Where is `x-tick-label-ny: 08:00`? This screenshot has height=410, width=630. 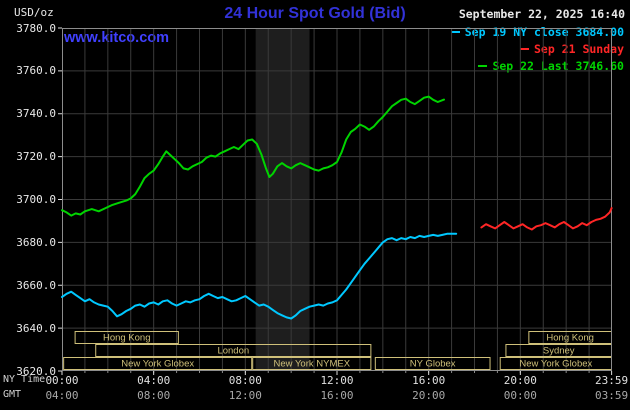
x-tick-label-ny: 08:00 is located at coordinates (245, 380).